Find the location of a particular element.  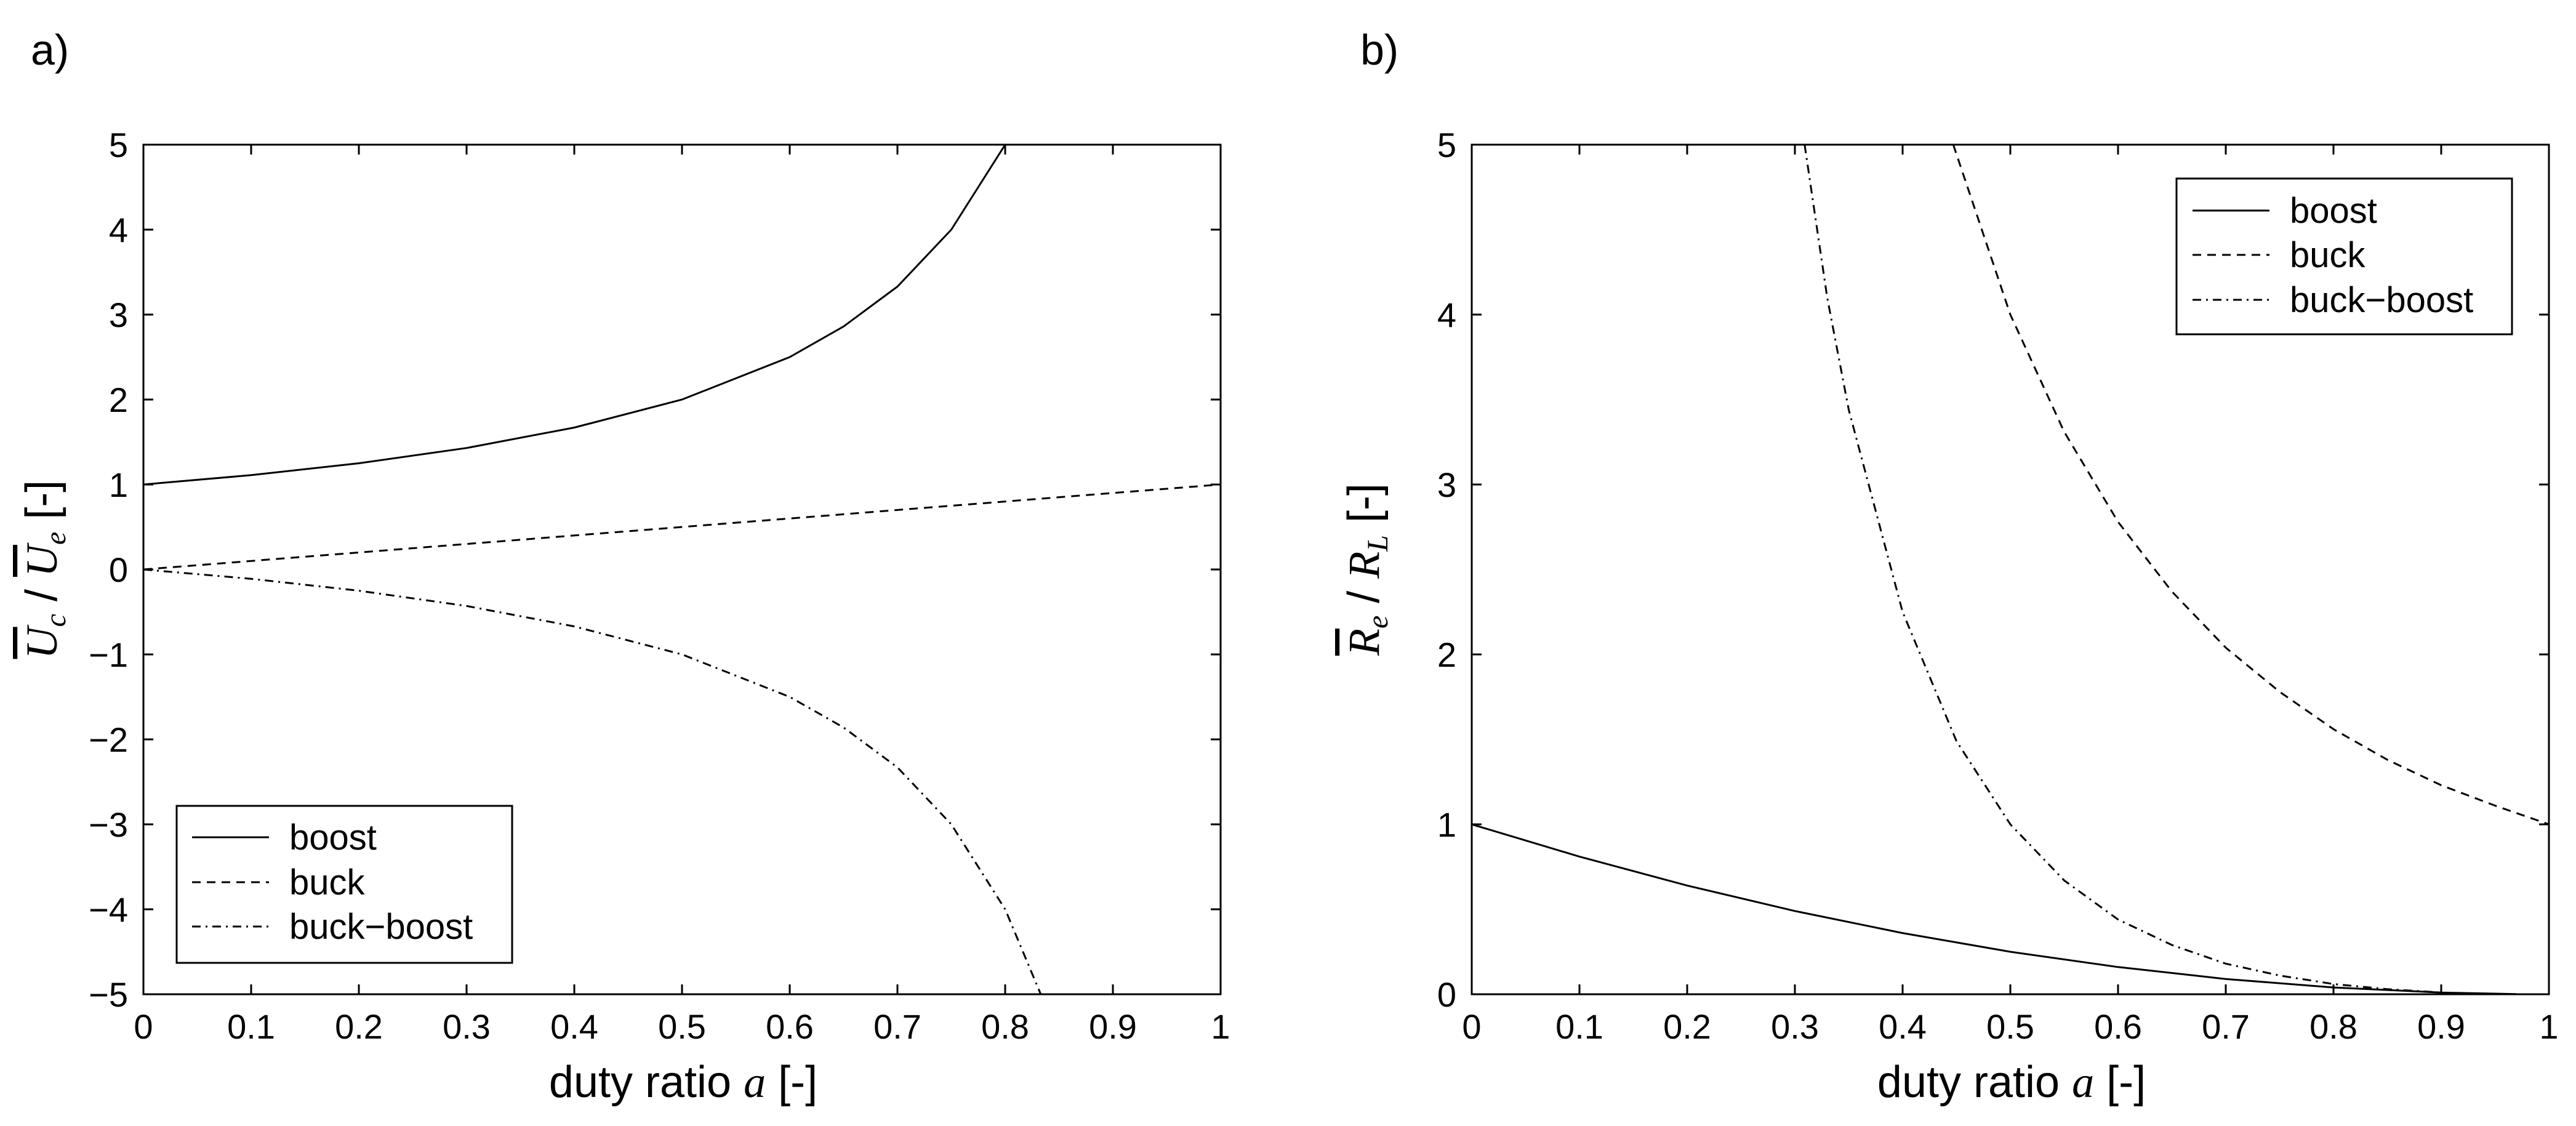

panel-label: b) is located at coordinates (1379, 50).